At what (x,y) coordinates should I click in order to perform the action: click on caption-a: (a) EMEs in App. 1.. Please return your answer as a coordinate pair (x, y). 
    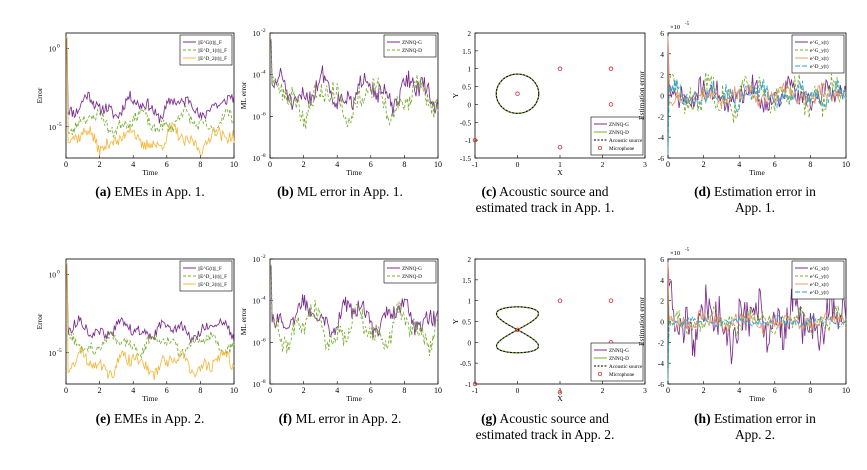
    Looking at the image, I should click on (150, 192).